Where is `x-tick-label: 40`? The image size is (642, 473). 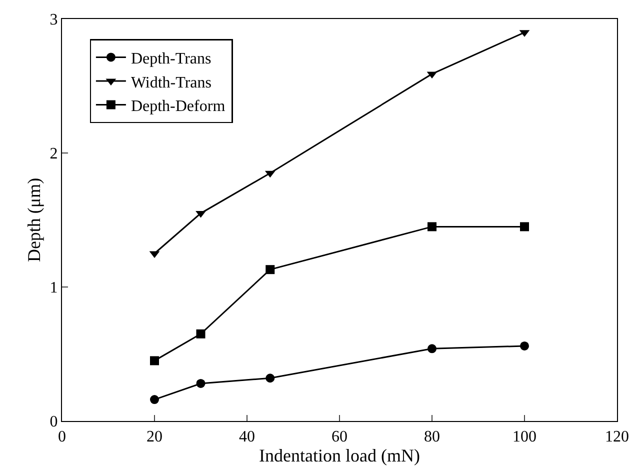 x-tick-label: 40 is located at coordinates (247, 437).